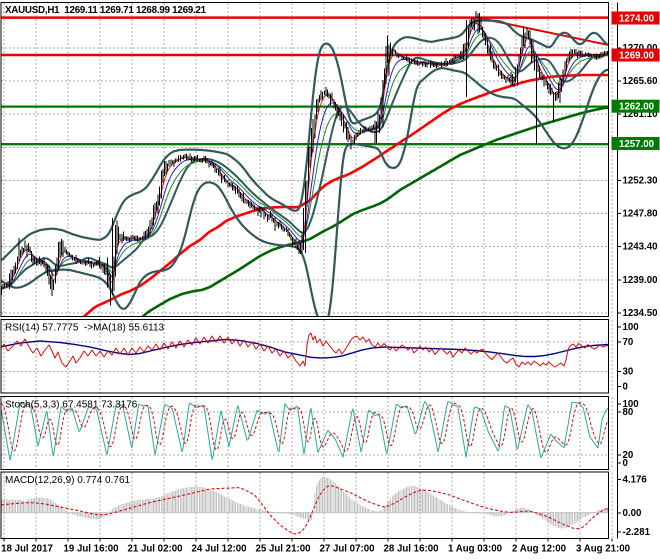 The width and height of the screenshot is (660, 560). What do you see at coordinates (640, 180) in the screenshot?
I see `svg-text: 1252.30` at bounding box center [640, 180].